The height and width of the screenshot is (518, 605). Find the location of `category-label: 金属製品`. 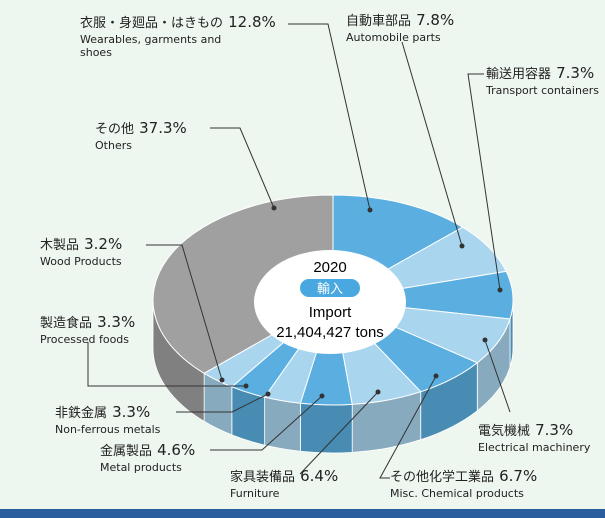

category-label: 金属製品 is located at coordinates (126, 451).